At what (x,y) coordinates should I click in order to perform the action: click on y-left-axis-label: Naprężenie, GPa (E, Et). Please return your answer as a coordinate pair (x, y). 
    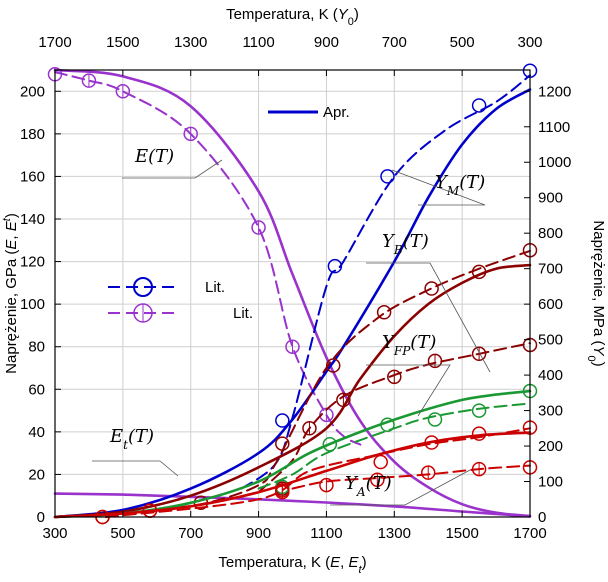
    Looking at the image, I should click on (10, 293).